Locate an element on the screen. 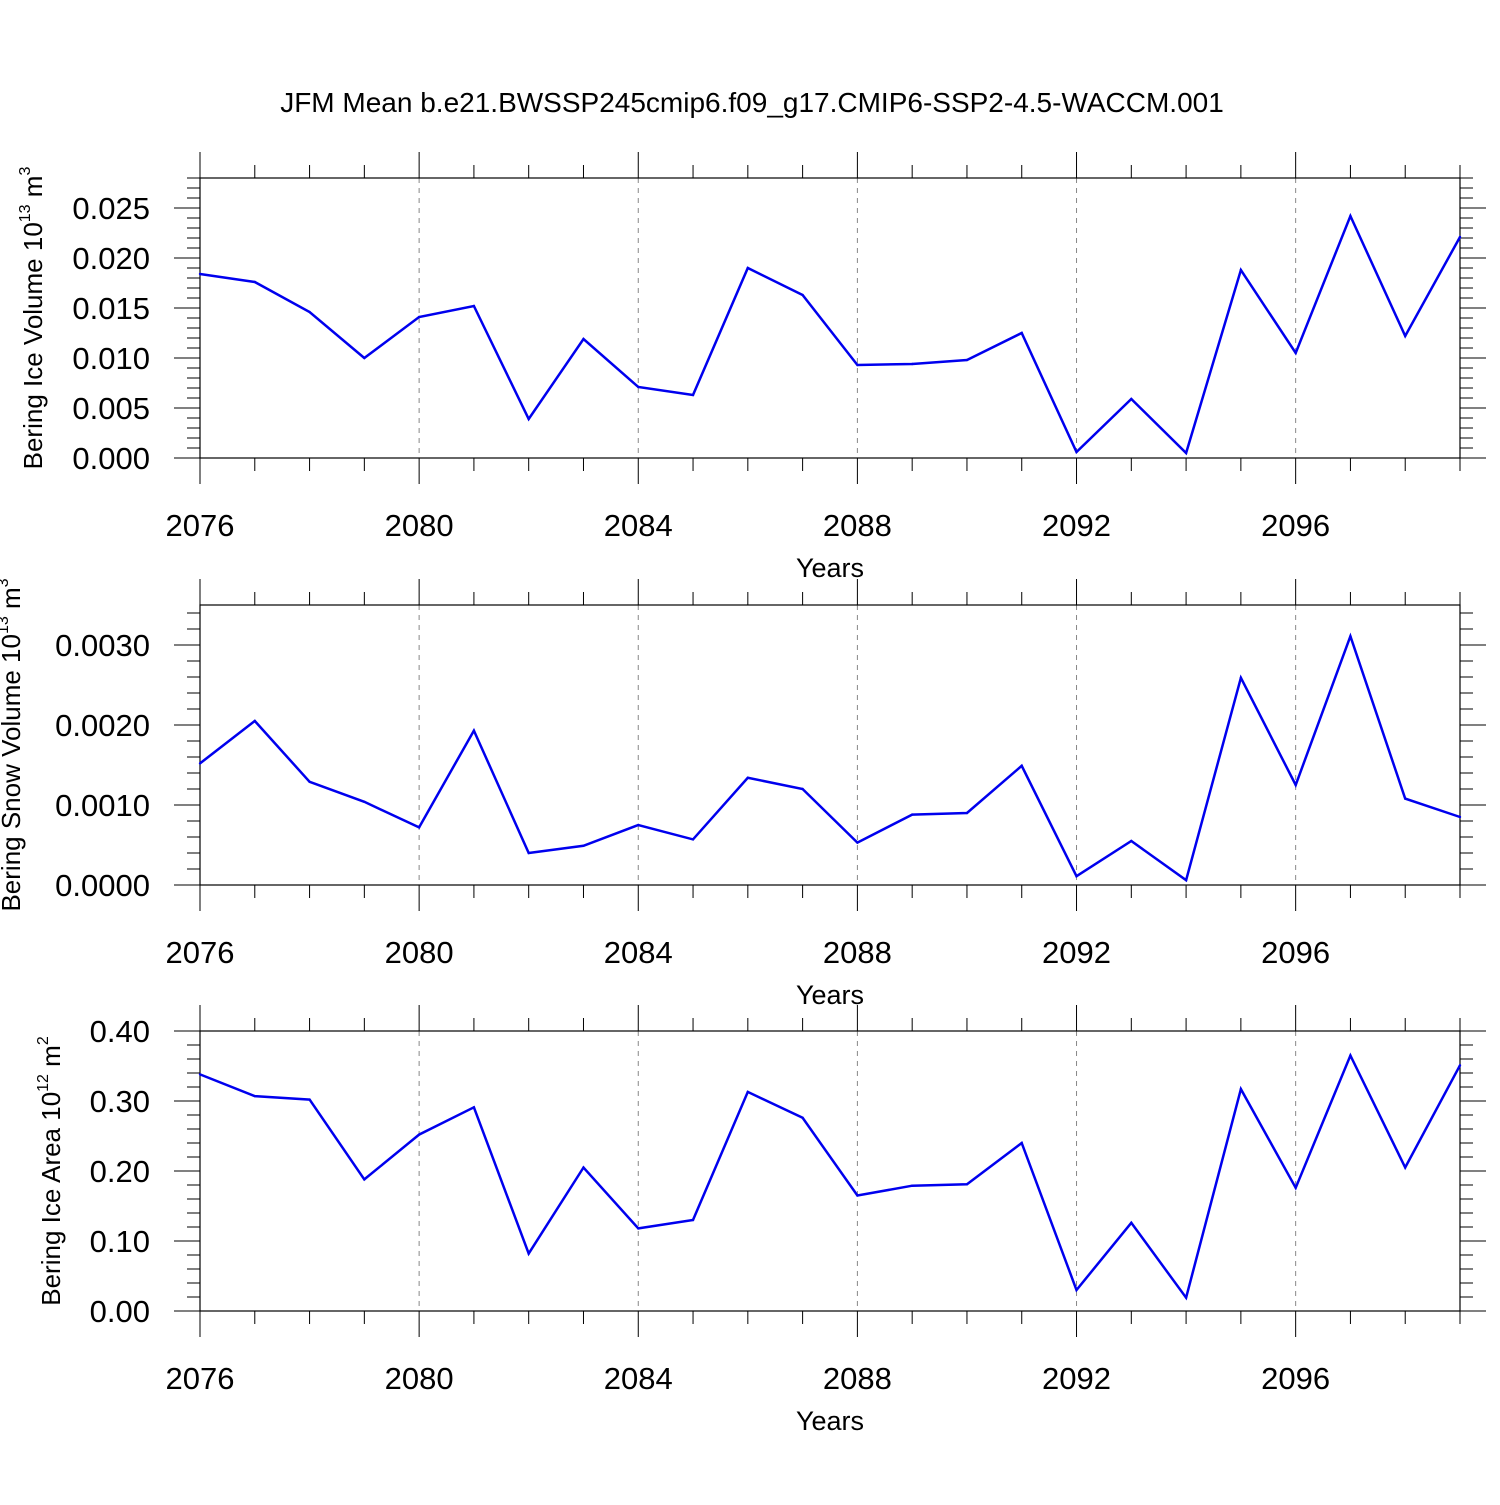 This screenshot has height=1505, width=1500. y-tick-label: 0.015 is located at coordinates (111, 308).